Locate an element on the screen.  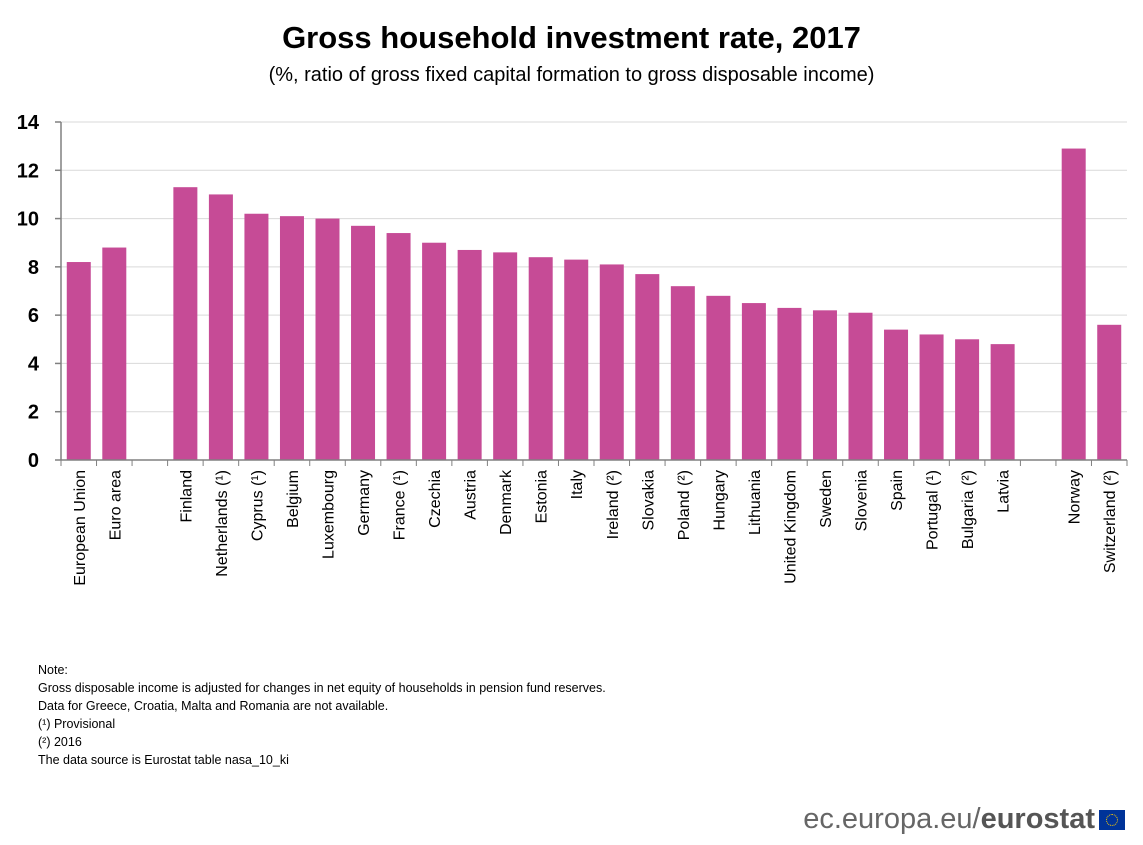
x-tick-label: Switzerland (²) is located at coordinates (1110, 521).